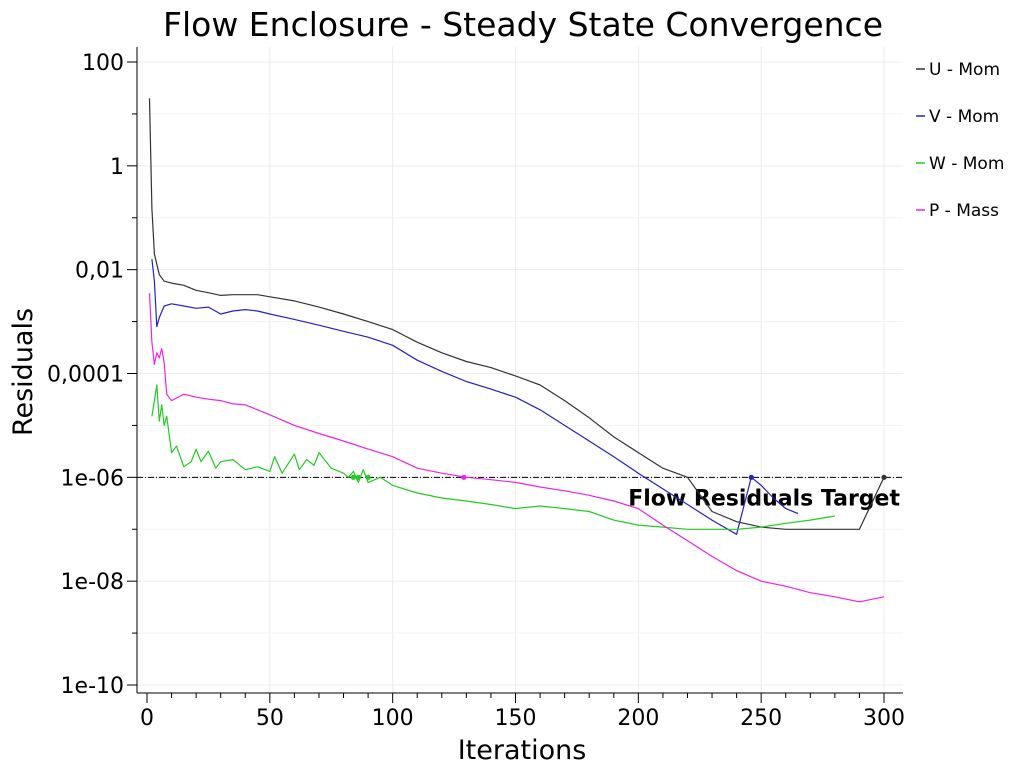  What do you see at coordinates (23, 372) in the screenshot?
I see `y-axis-label: Residuals` at bounding box center [23, 372].